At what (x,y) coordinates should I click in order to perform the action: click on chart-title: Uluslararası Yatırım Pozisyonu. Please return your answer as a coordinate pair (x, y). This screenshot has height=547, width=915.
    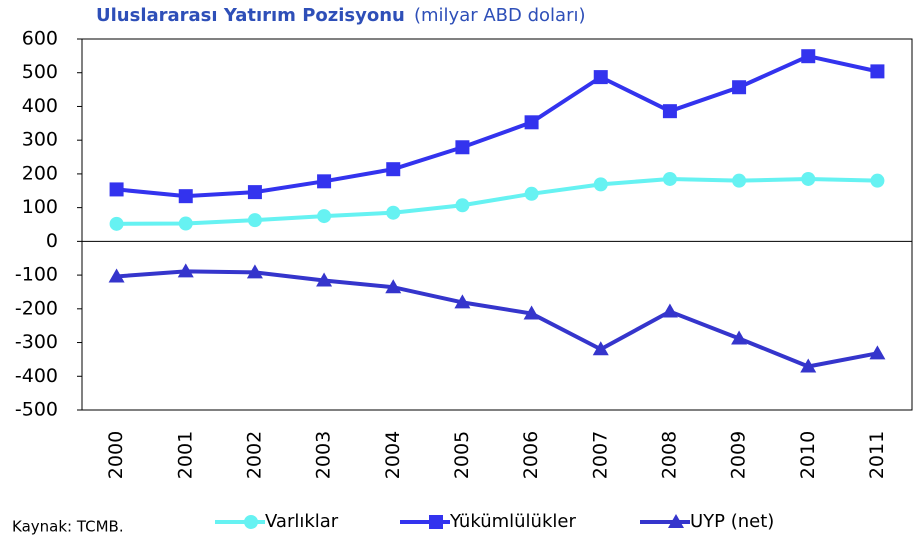
    Looking at the image, I should click on (250, 15).